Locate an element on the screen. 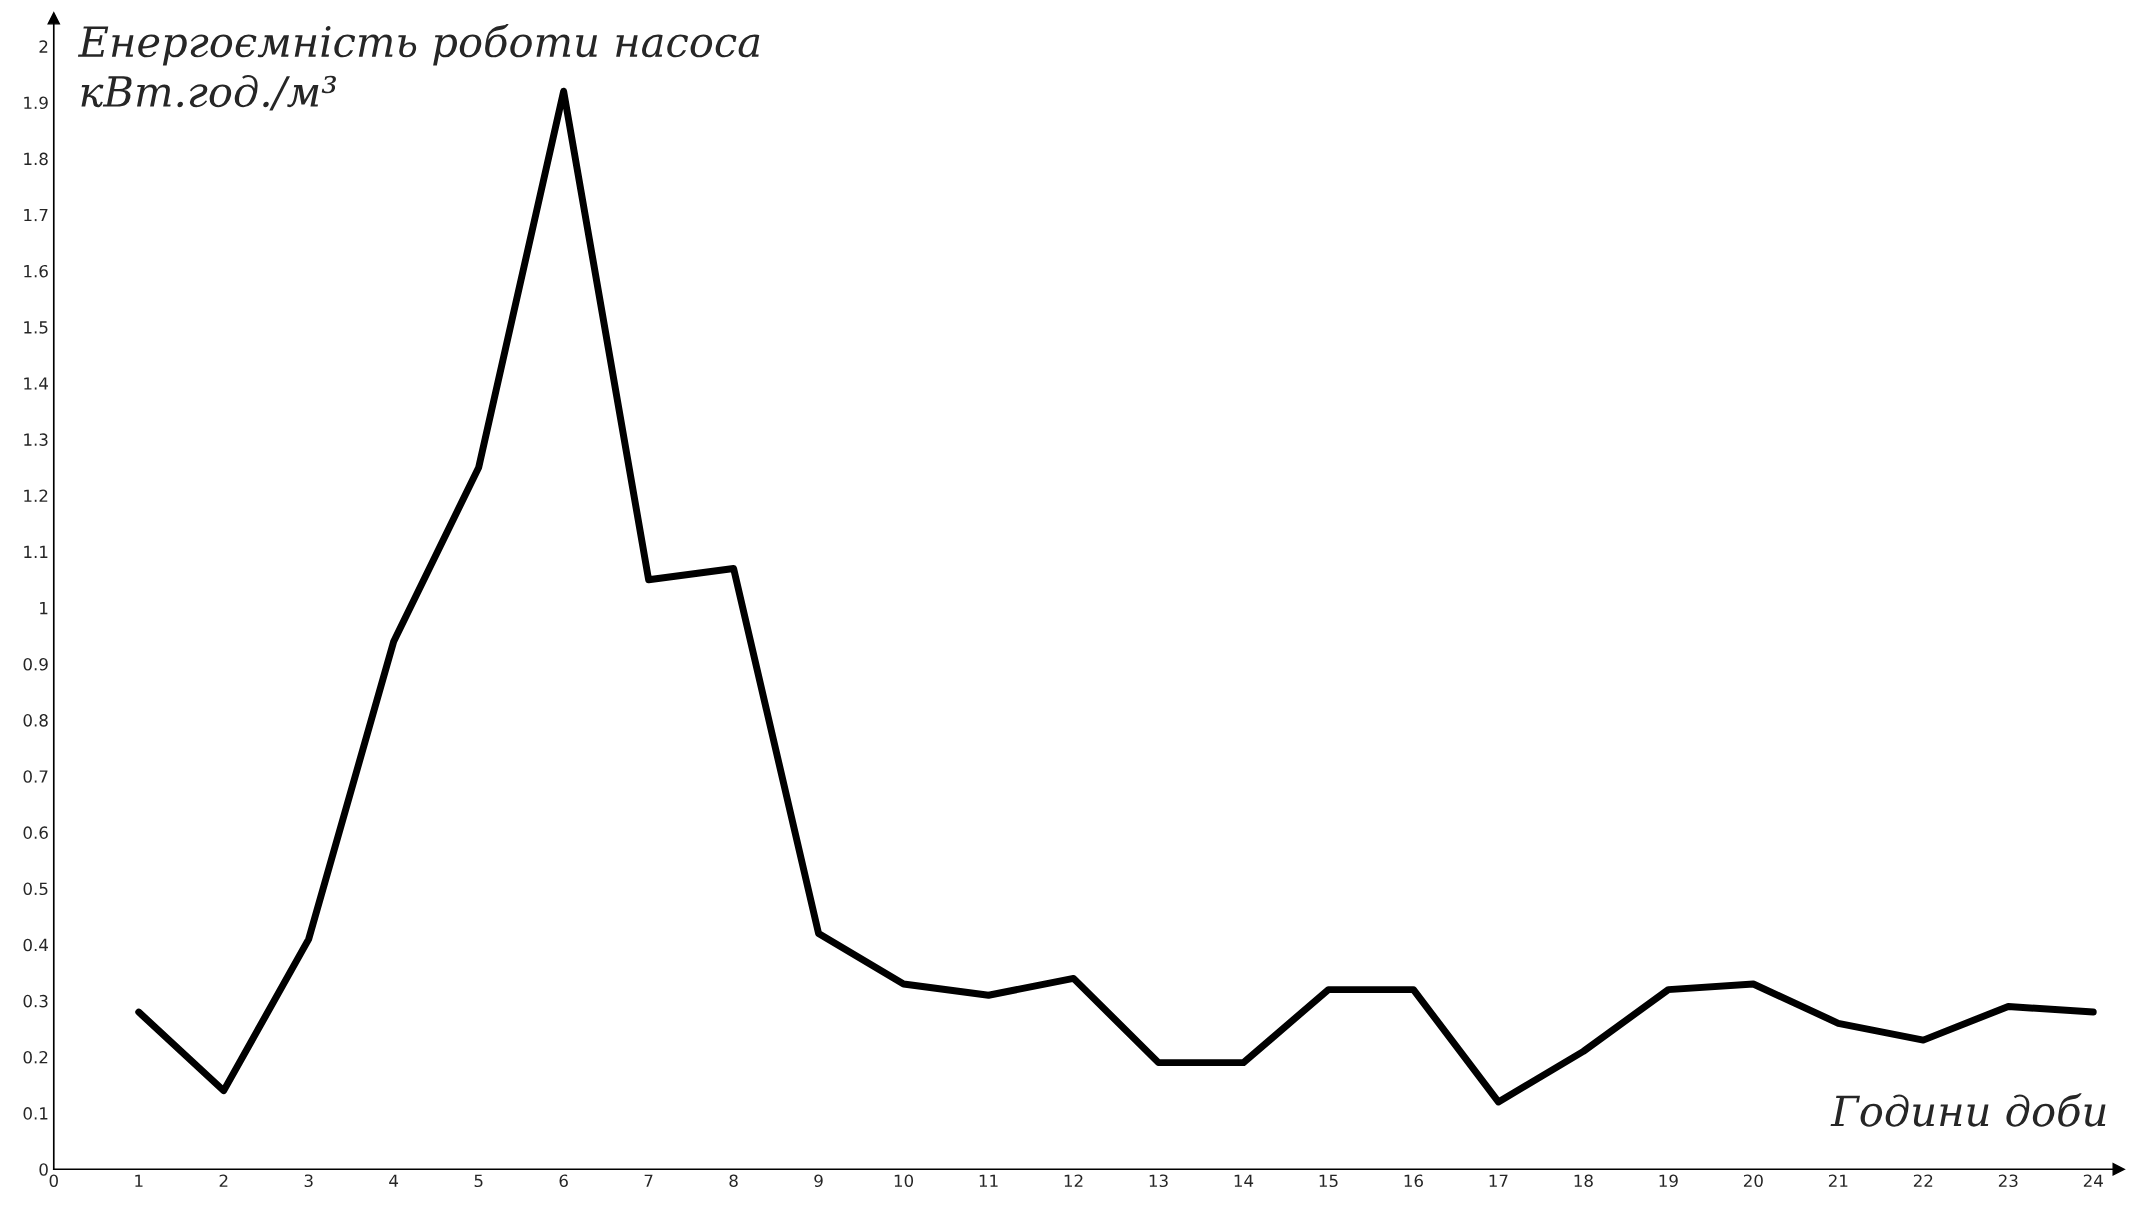 The height and width of the screenshot is (1218, 2151). y-axis-title: Енергоємність роботи насоса кВт.год./м³ is located at coordinates (418, 67).